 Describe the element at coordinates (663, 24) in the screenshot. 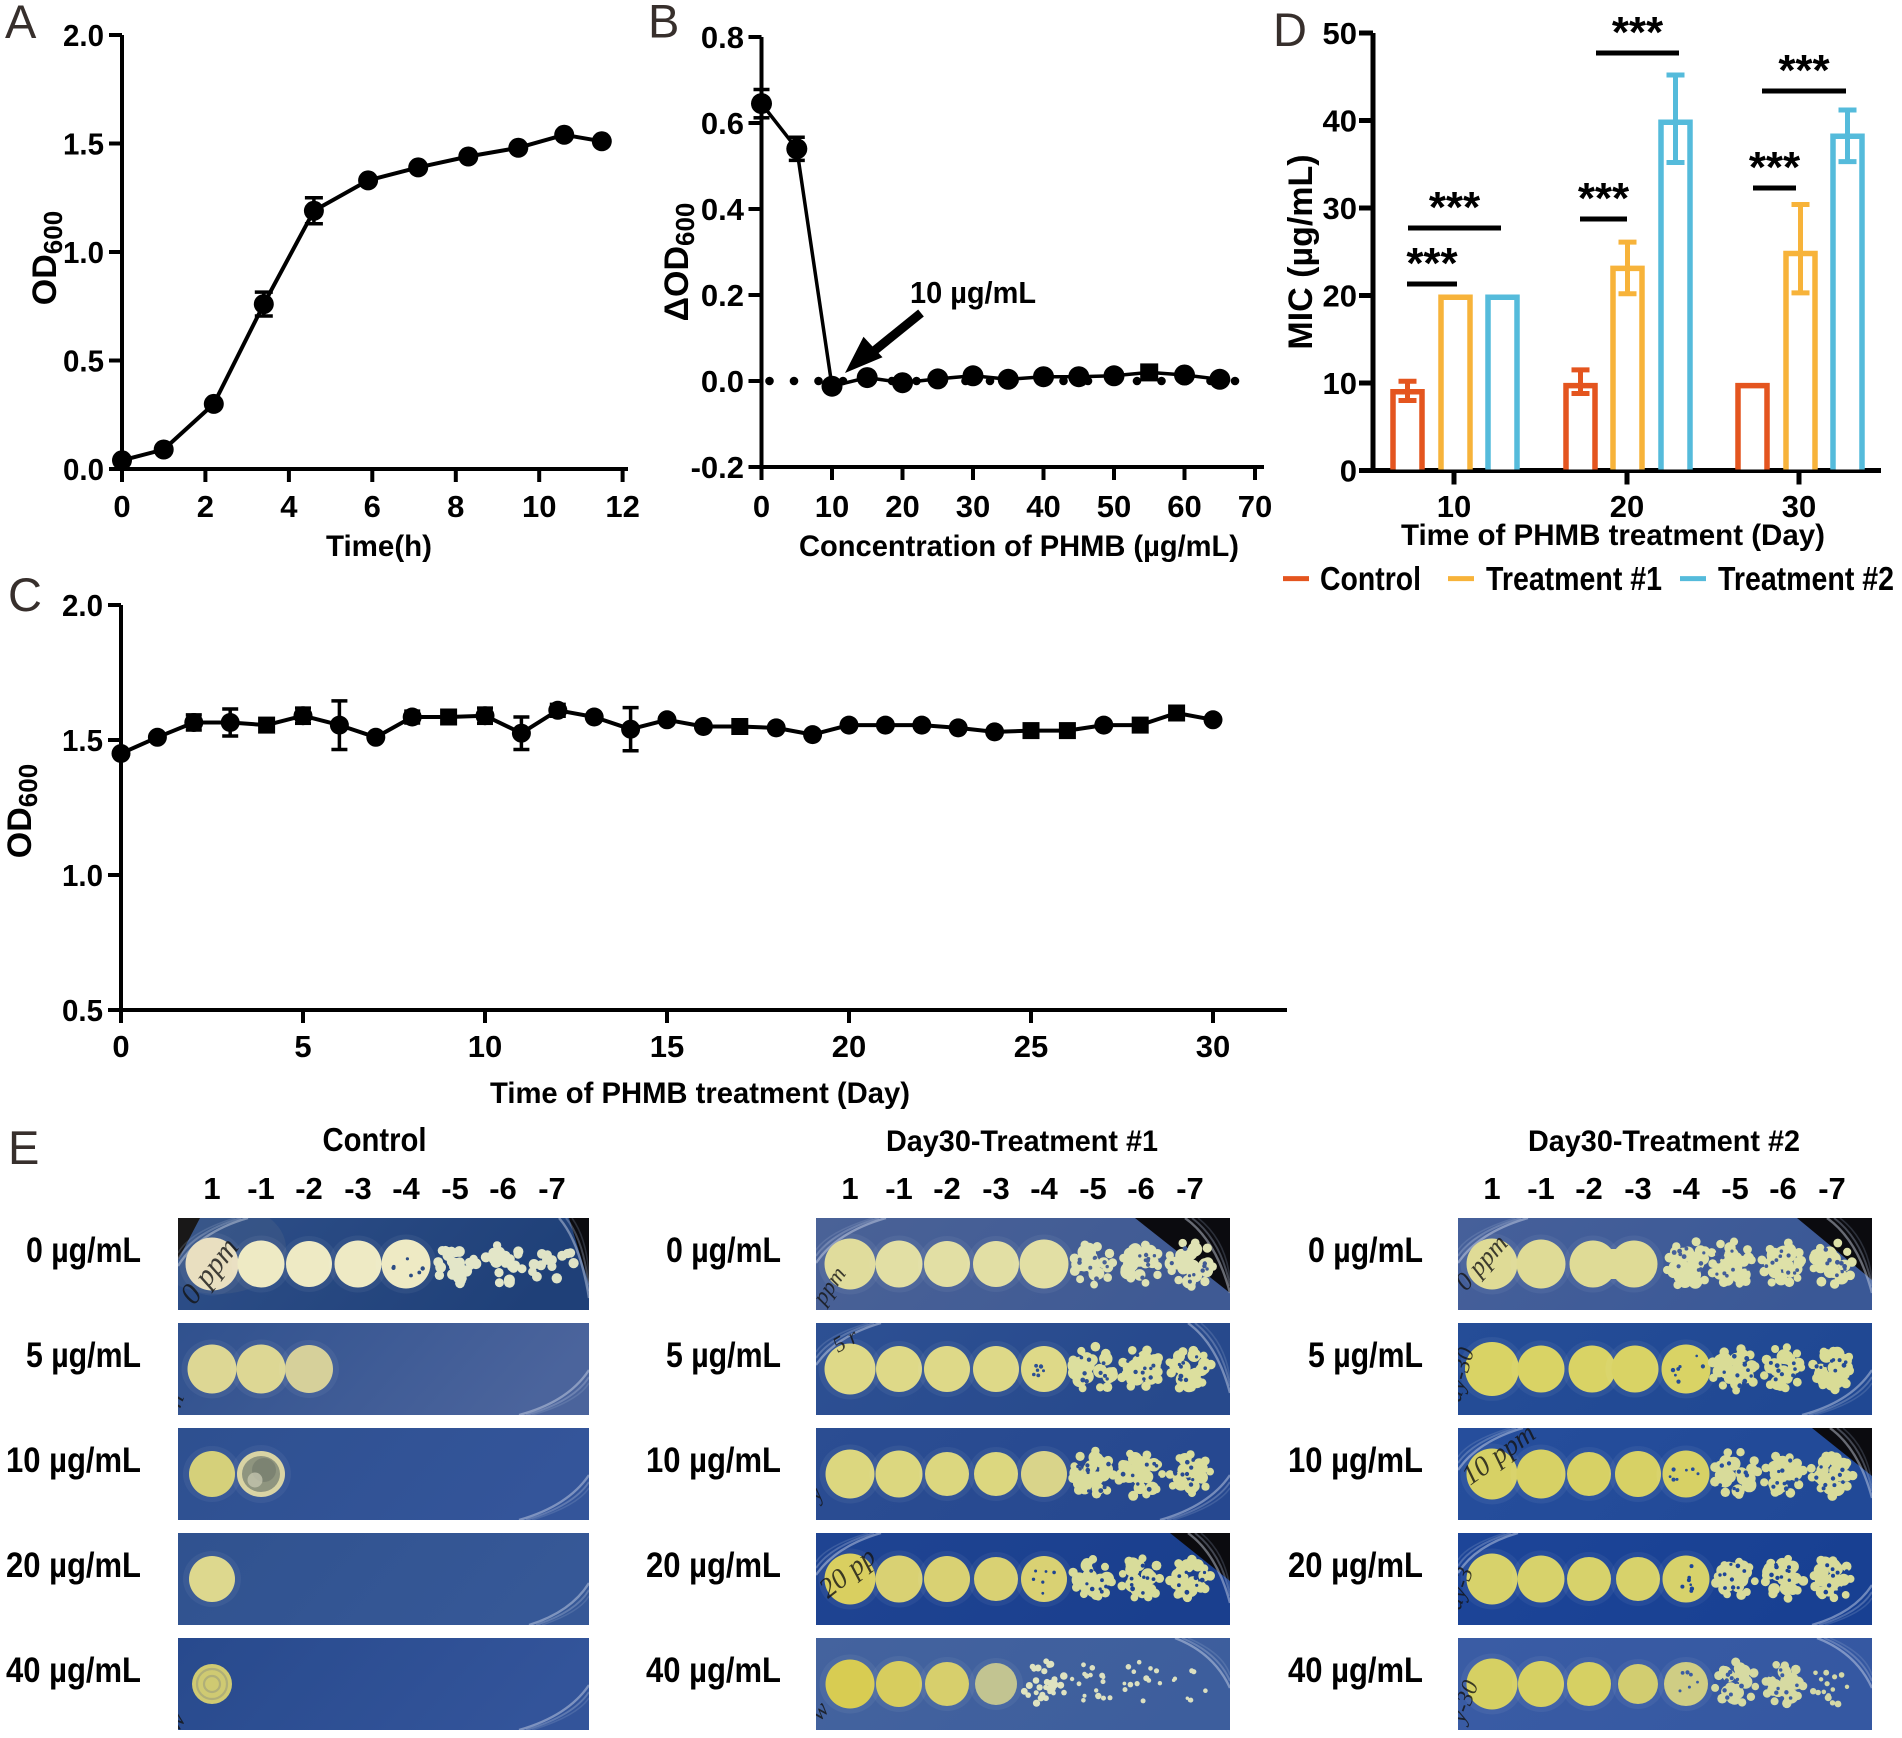

I see `svg-text: B` at that location.